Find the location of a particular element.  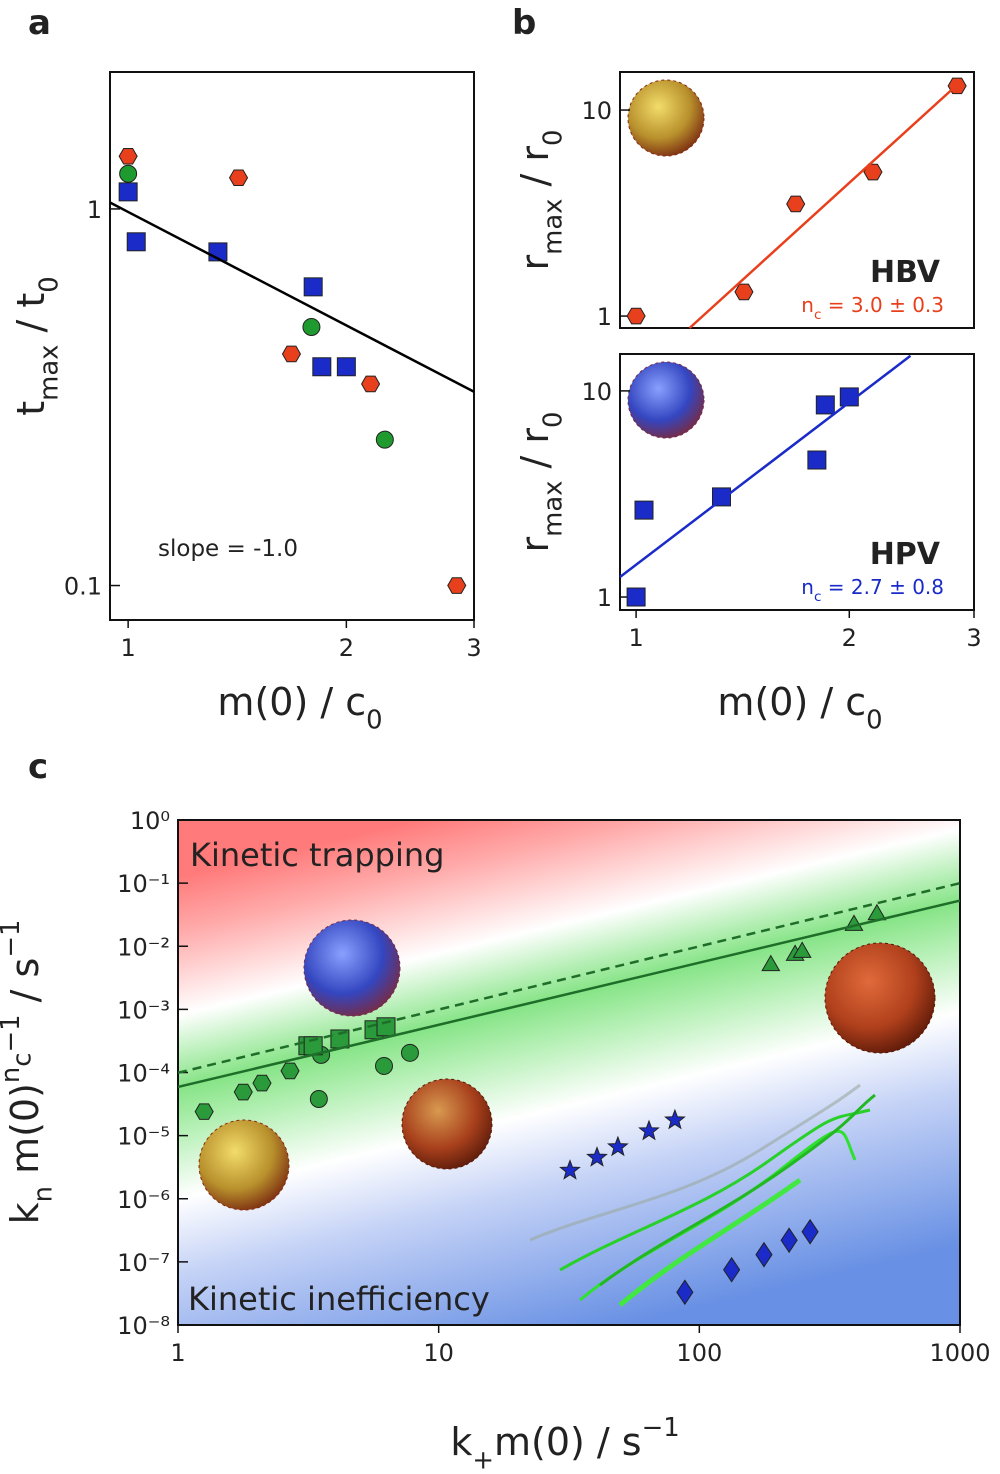

fit-label: nc = 2.7 ± 0.8 is located at coordinates (872, 590).